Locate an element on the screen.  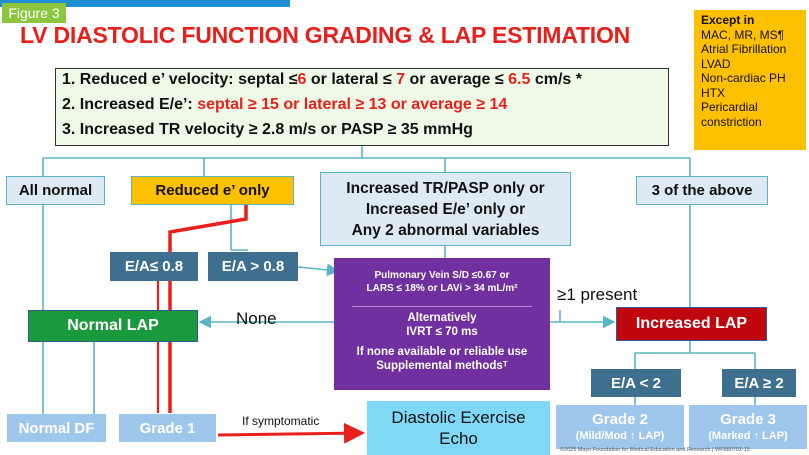
exception-item: HTX is located at coordinates (713, 92).